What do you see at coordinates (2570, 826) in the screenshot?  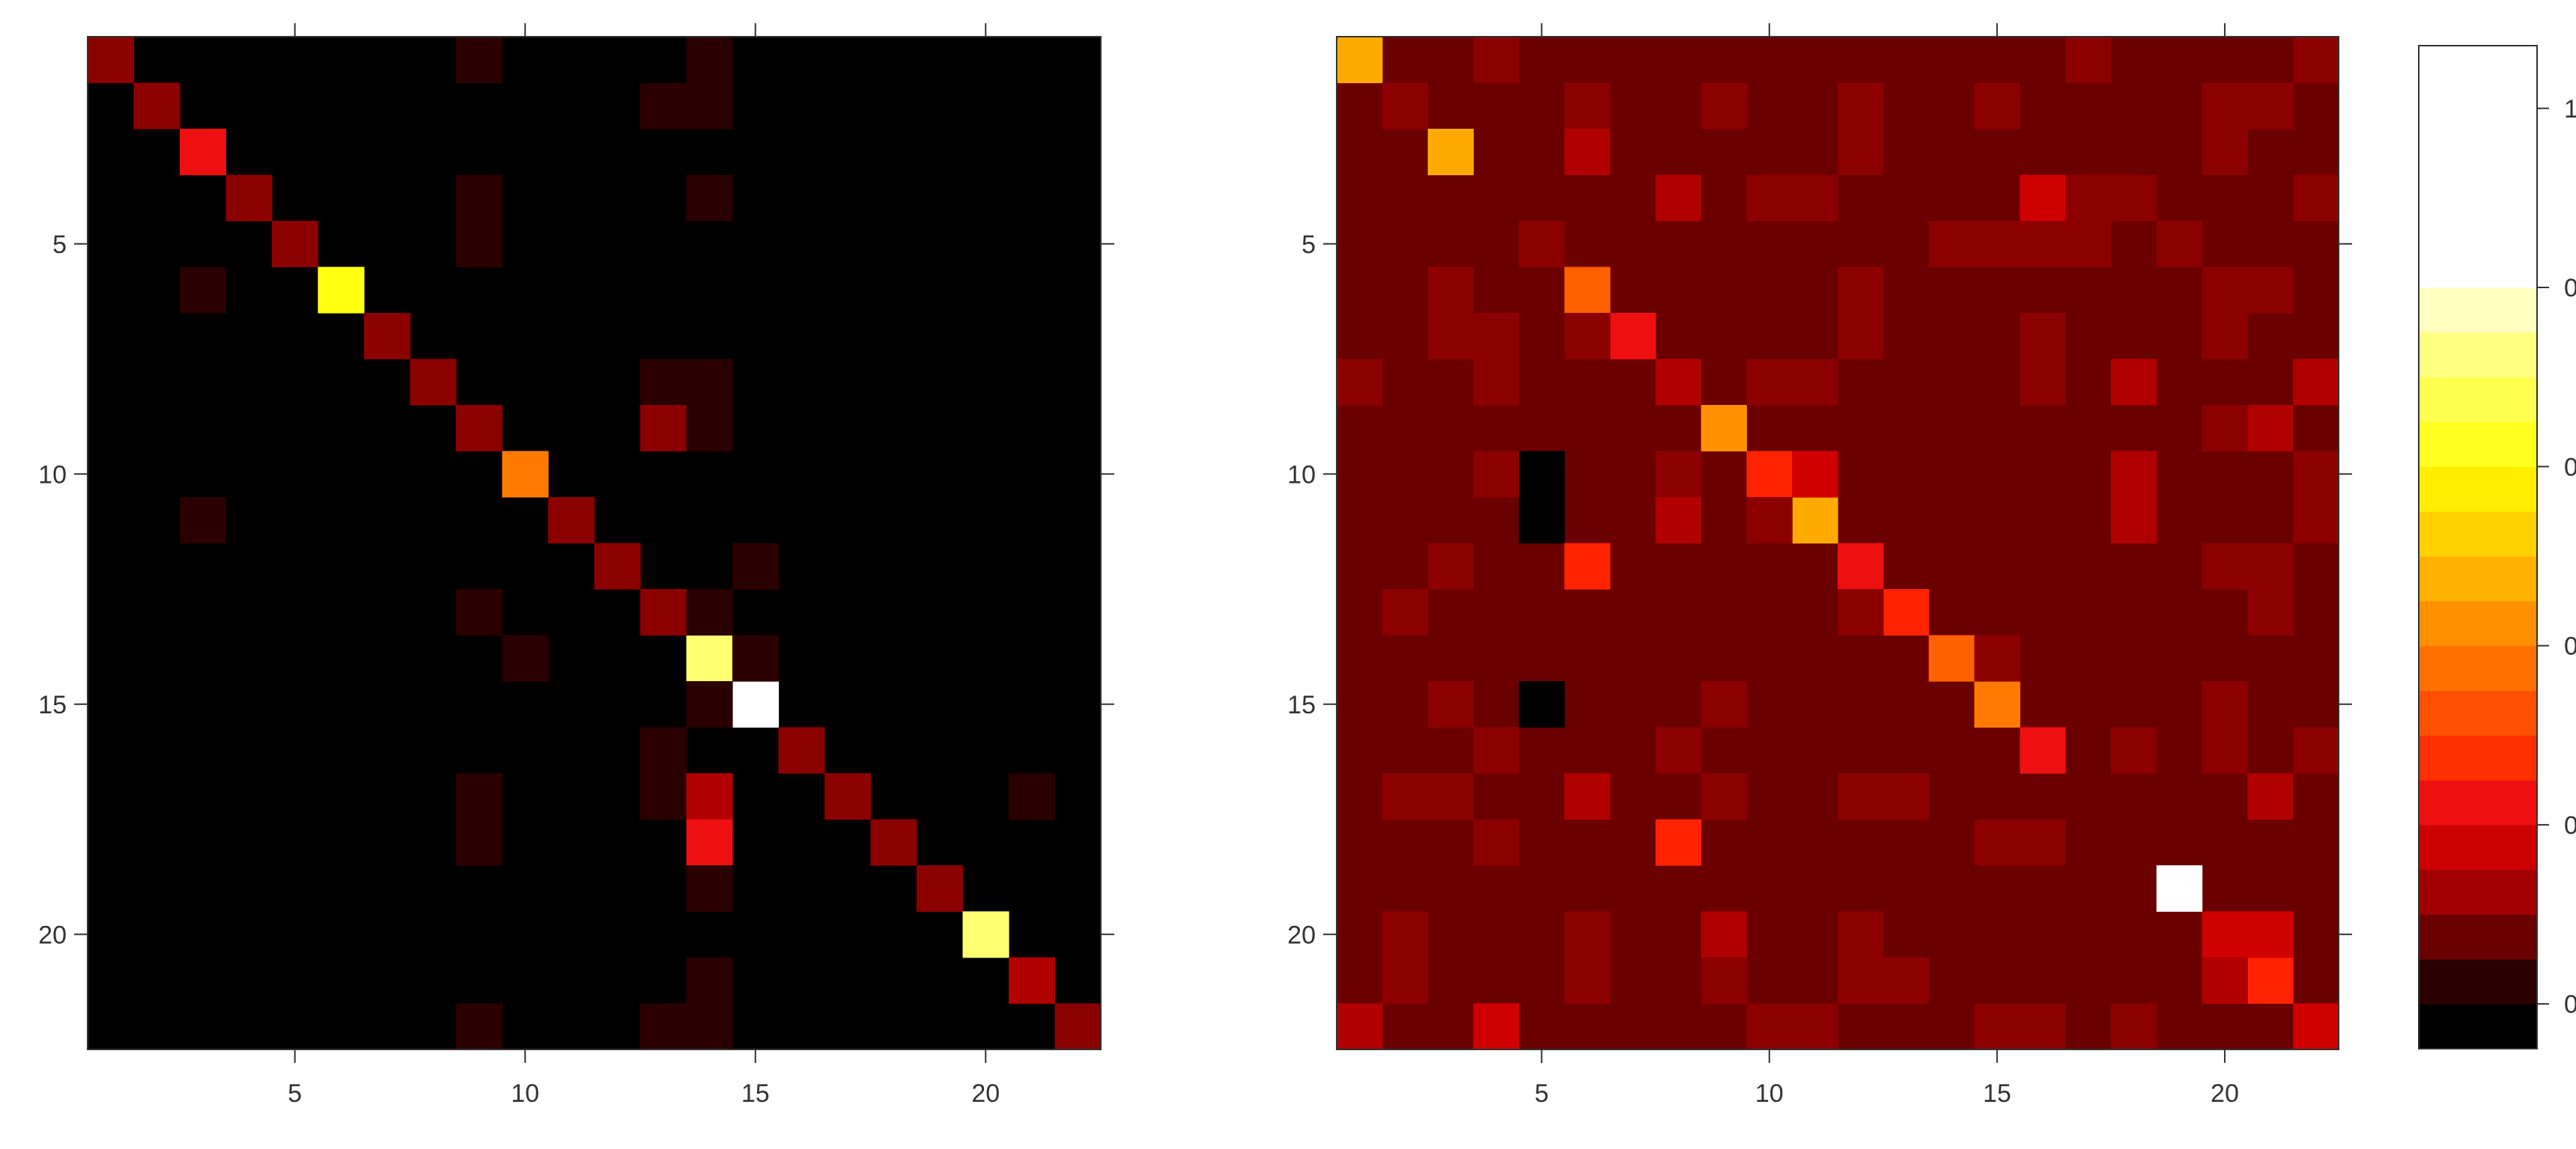 I see `colorbar-tick-label: 0.2` at bounding box center [2570, 826].